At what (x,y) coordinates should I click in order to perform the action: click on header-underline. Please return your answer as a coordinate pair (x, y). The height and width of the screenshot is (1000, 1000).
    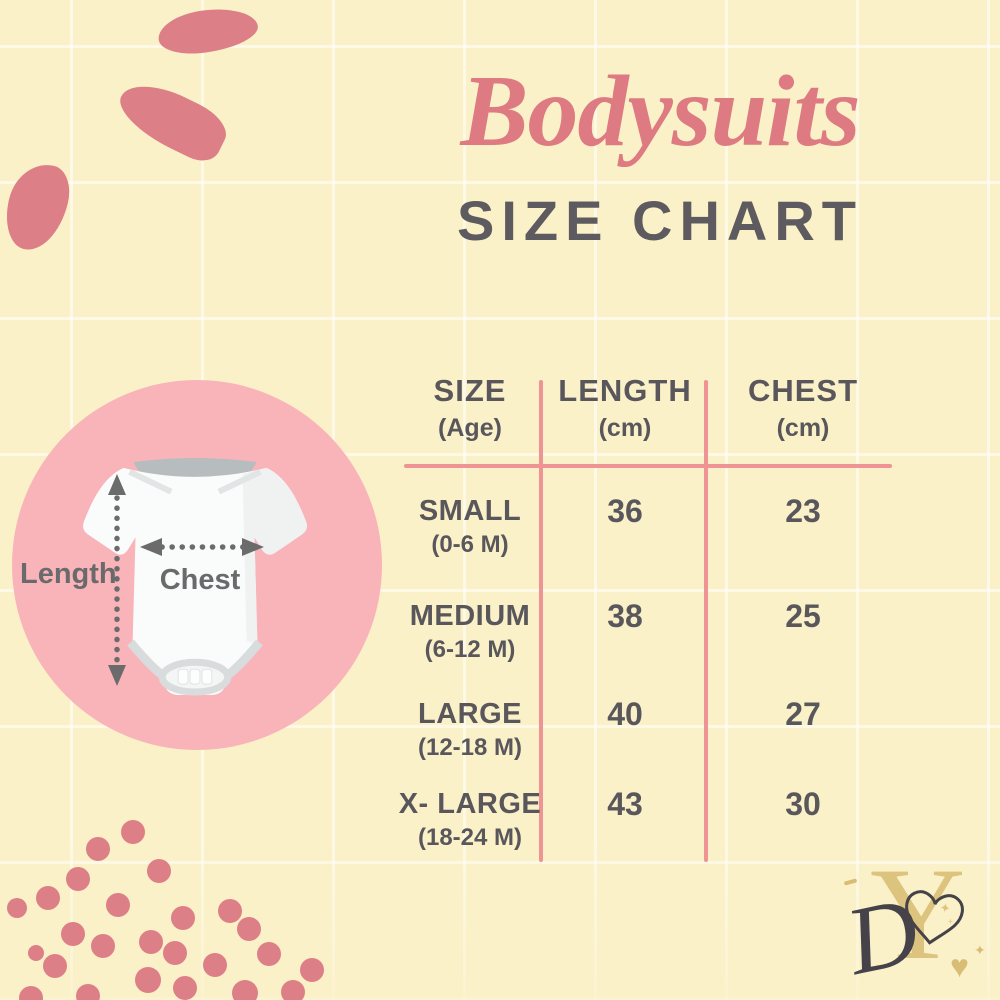
    Looking at the image, I should click on (648, 466).